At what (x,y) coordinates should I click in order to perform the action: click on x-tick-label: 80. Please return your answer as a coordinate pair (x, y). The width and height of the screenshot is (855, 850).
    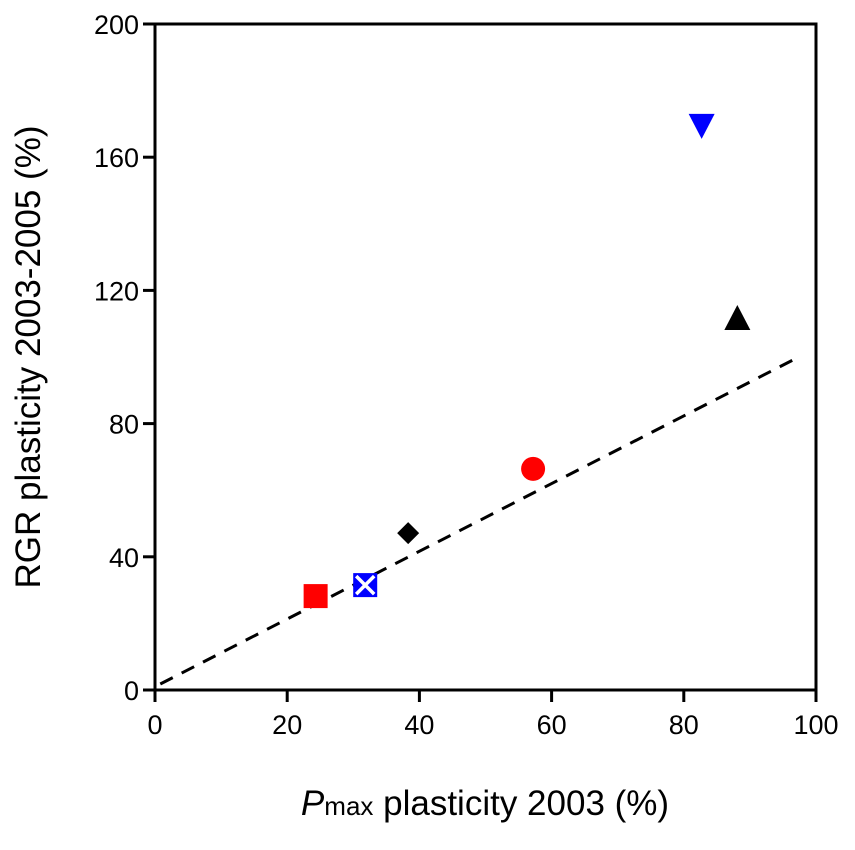
    Looking at the image, I should click on (684, 725).